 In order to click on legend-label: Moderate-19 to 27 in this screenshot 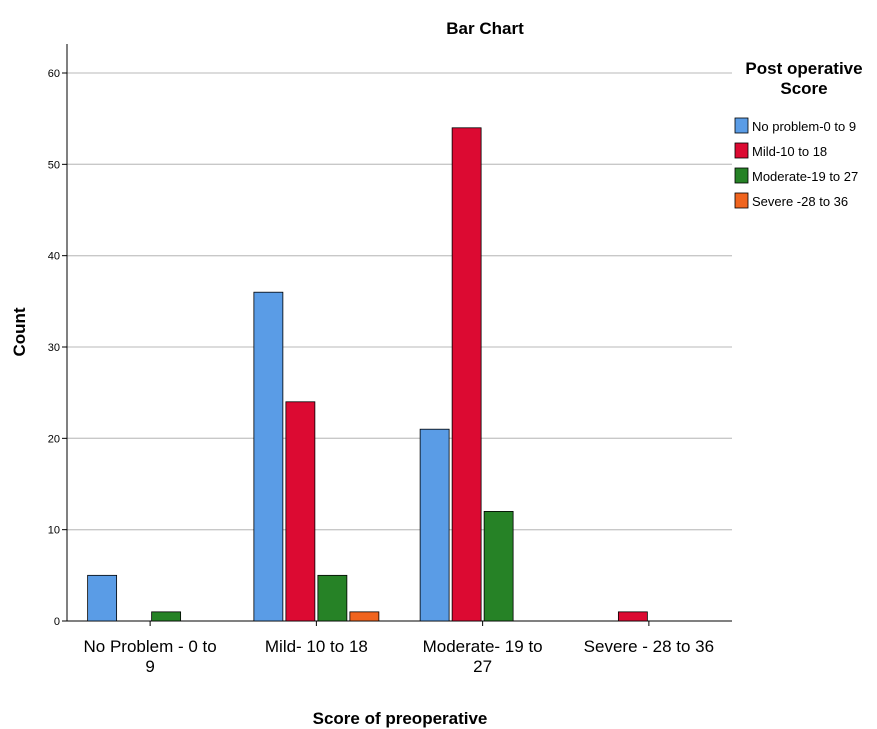, I will do `click(805, 176)`.